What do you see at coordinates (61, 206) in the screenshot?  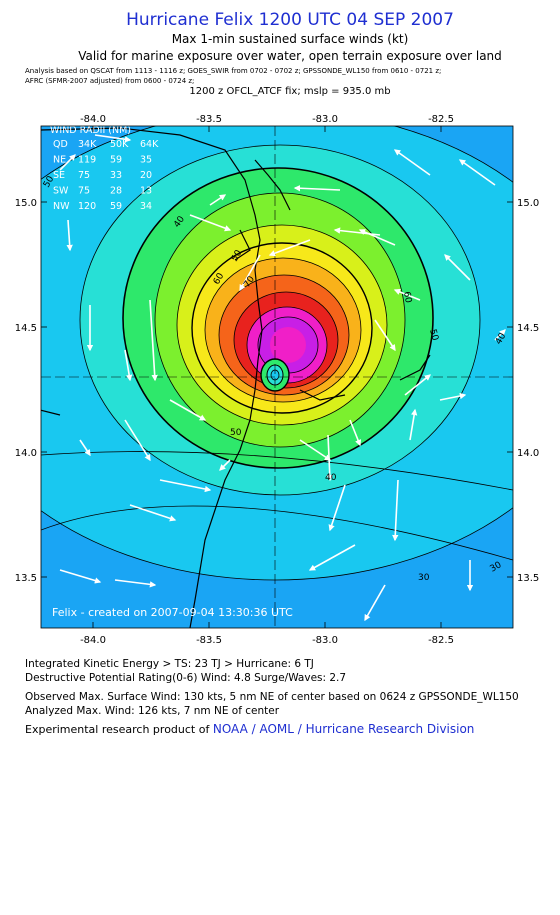 I see `wind-radii-cell: NW` at bounding box center [61, 206].